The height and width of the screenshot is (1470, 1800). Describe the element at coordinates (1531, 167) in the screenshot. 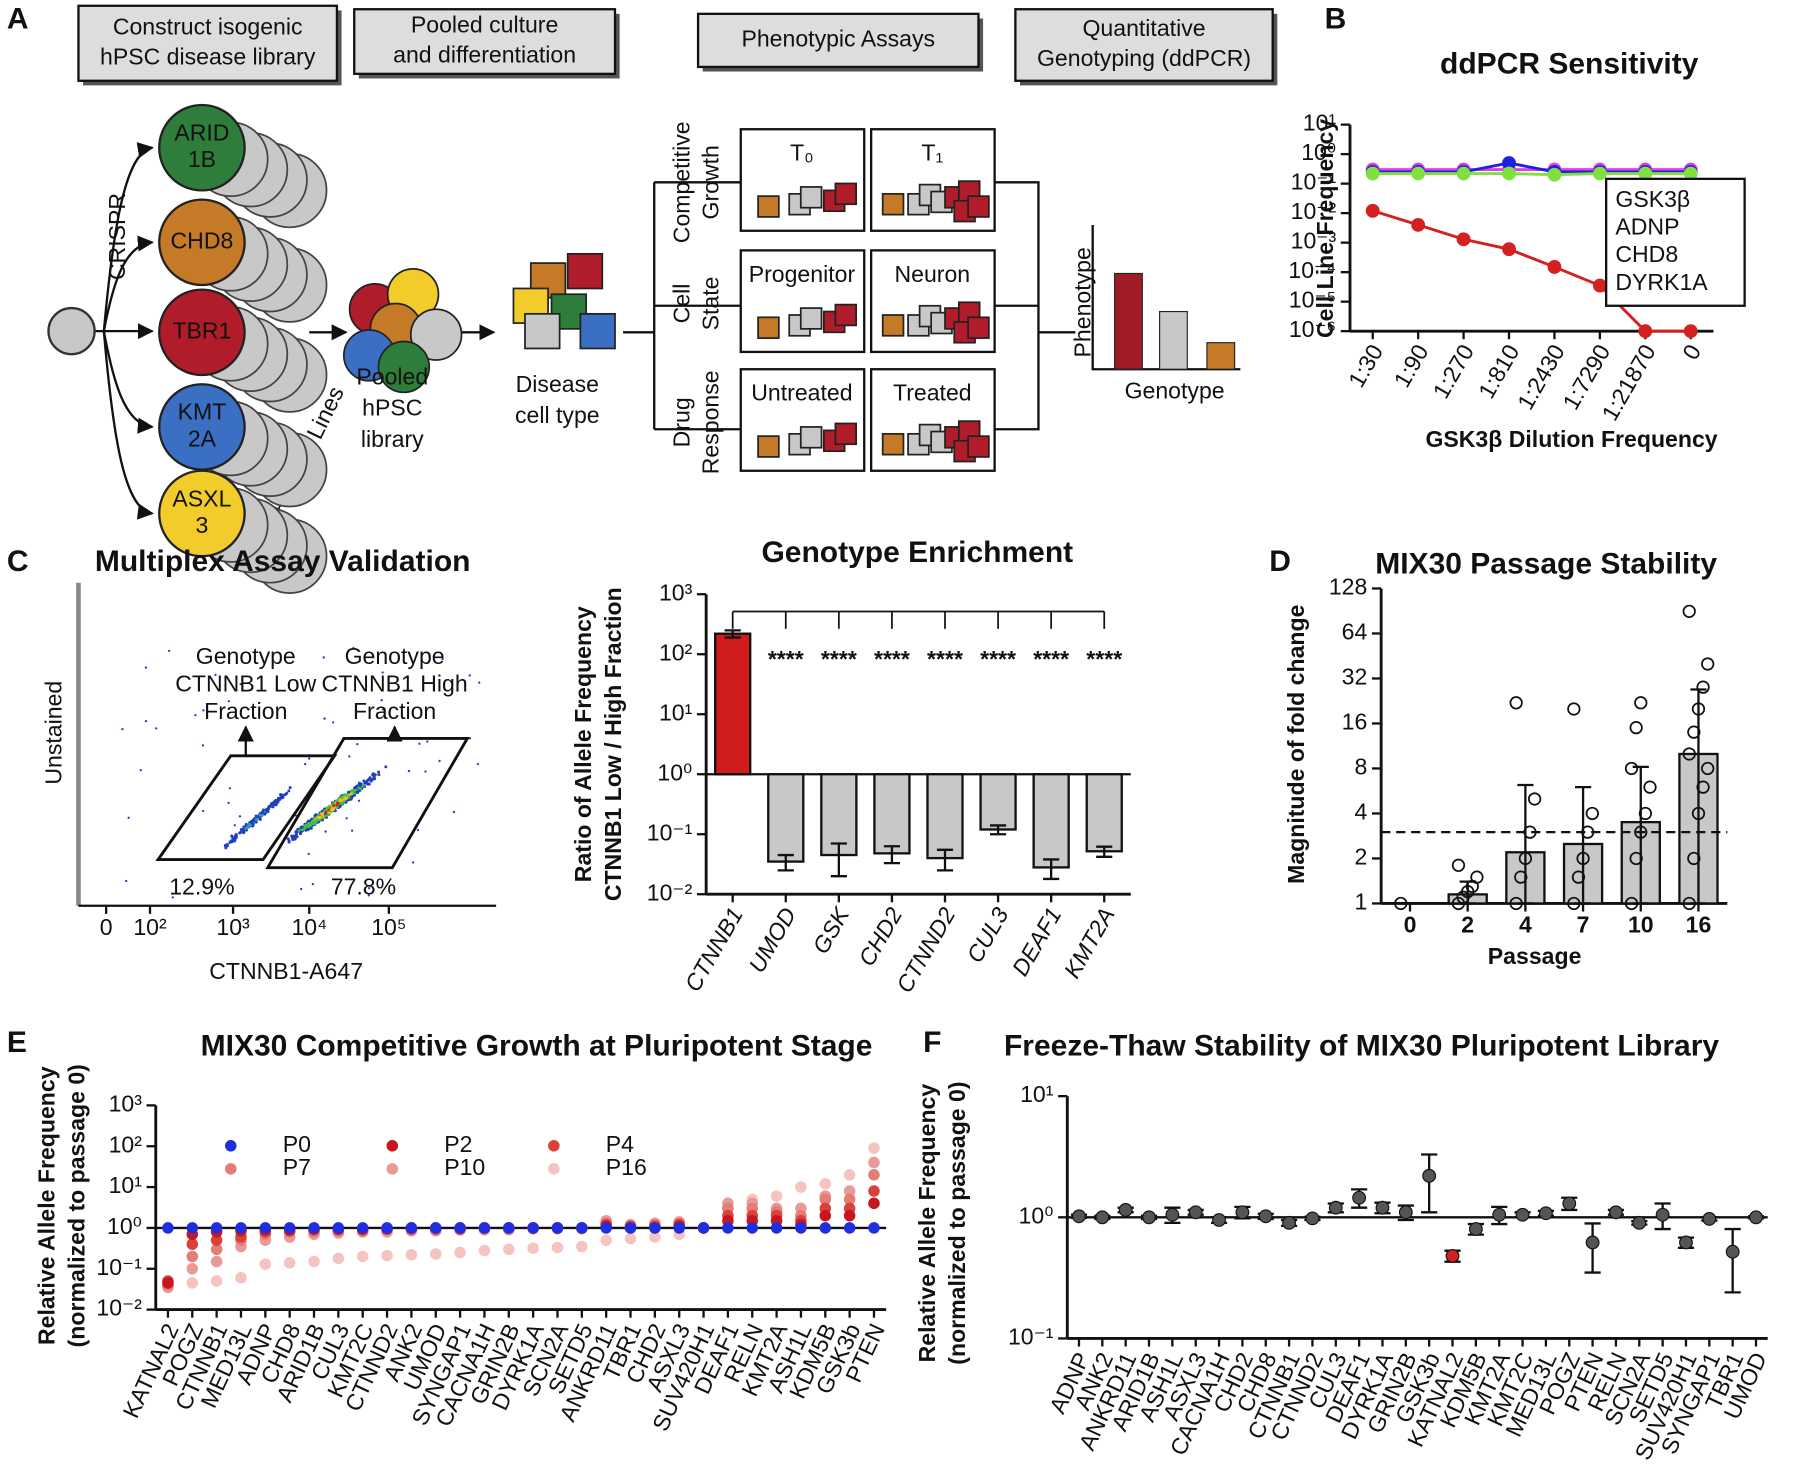

I see `series-line` at that location.